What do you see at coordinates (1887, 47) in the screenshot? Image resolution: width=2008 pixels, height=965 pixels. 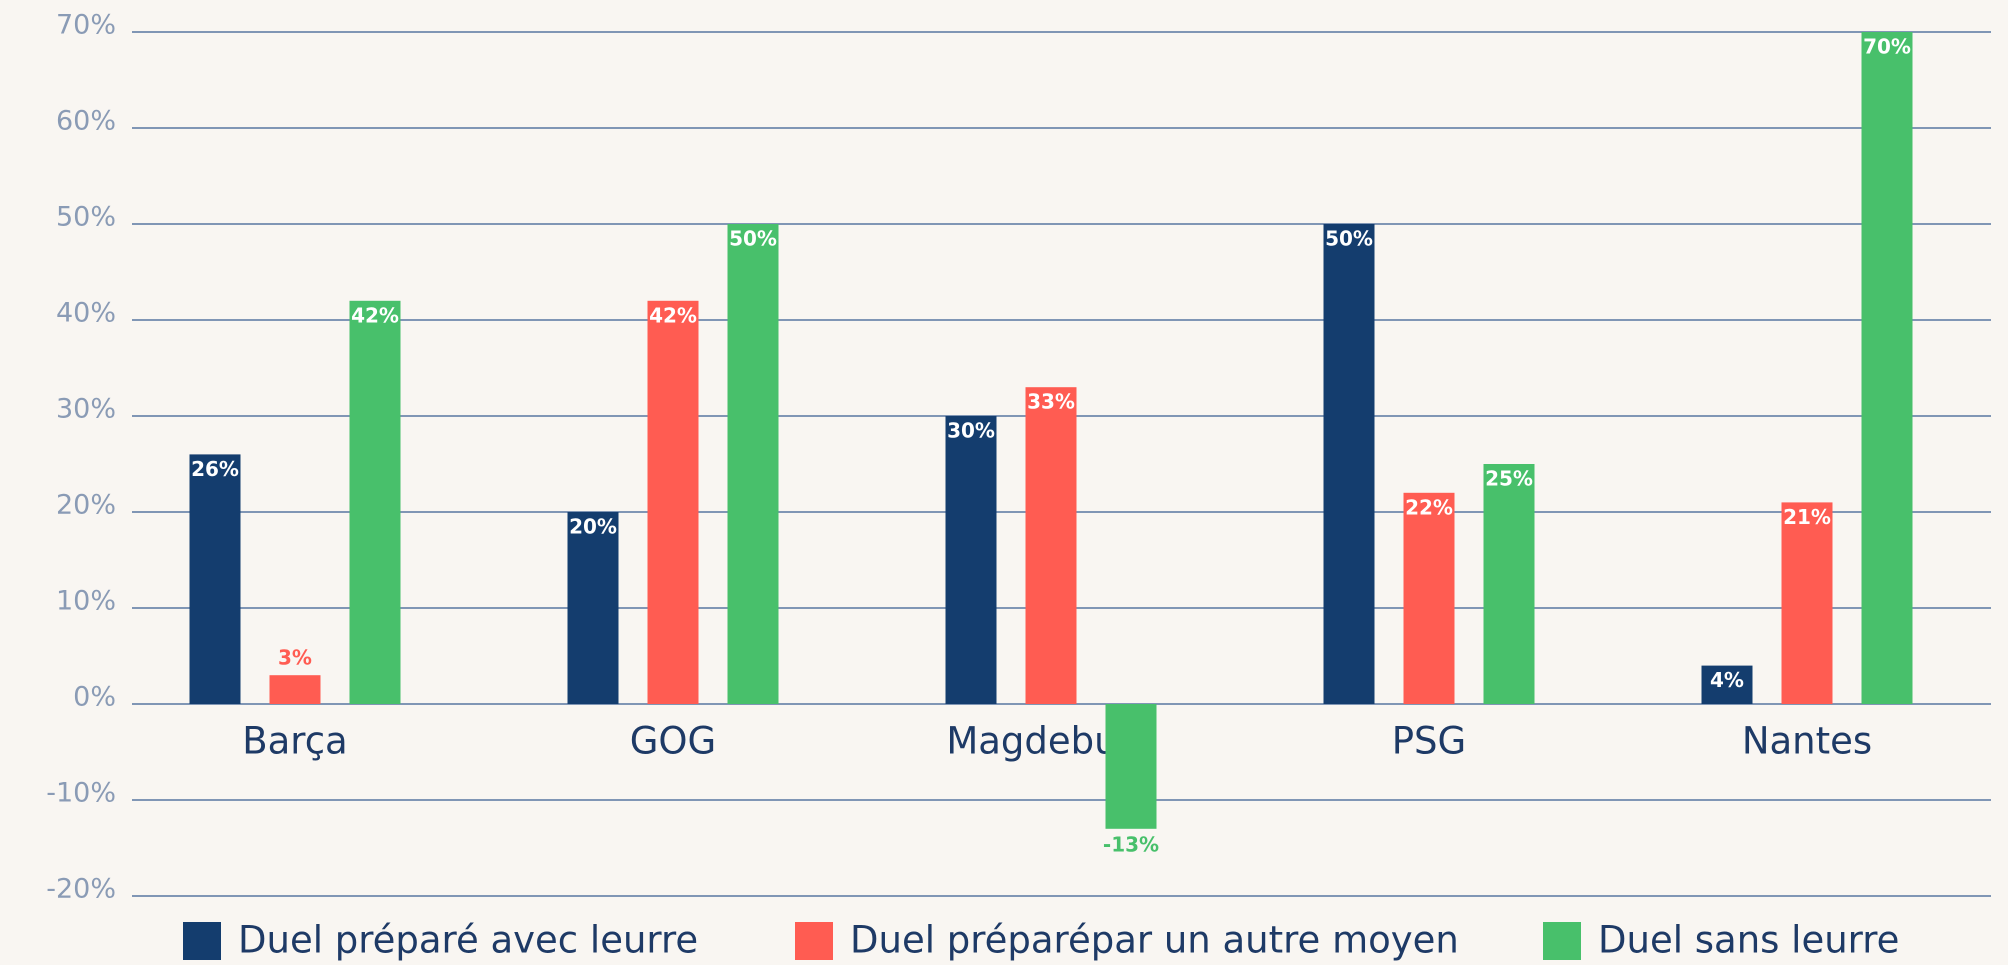 I see `value-label: 70%` at bounding box center [1887, 47].